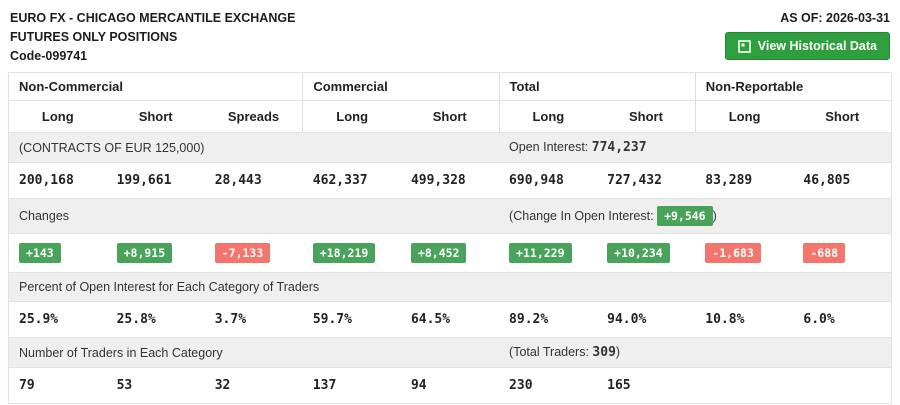 The width and height of the screenshot is (900, 405). I want to click on header-right: AS OF: 2026-03-31 View Historical Data, so click(807, 34).